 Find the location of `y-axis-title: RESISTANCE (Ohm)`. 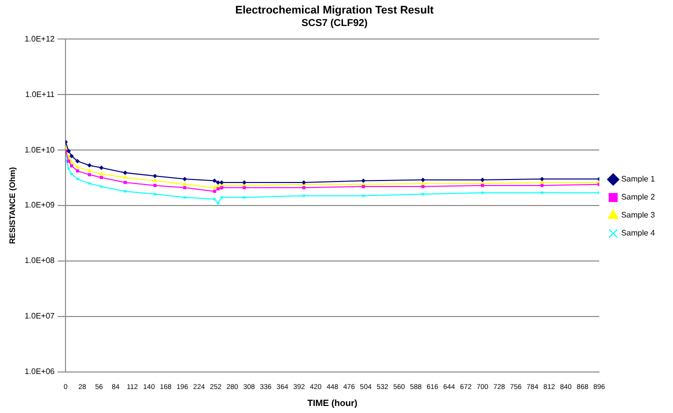

y-axis-title: RESISTANCE (Ohm) is located at coordinates (13, 205).